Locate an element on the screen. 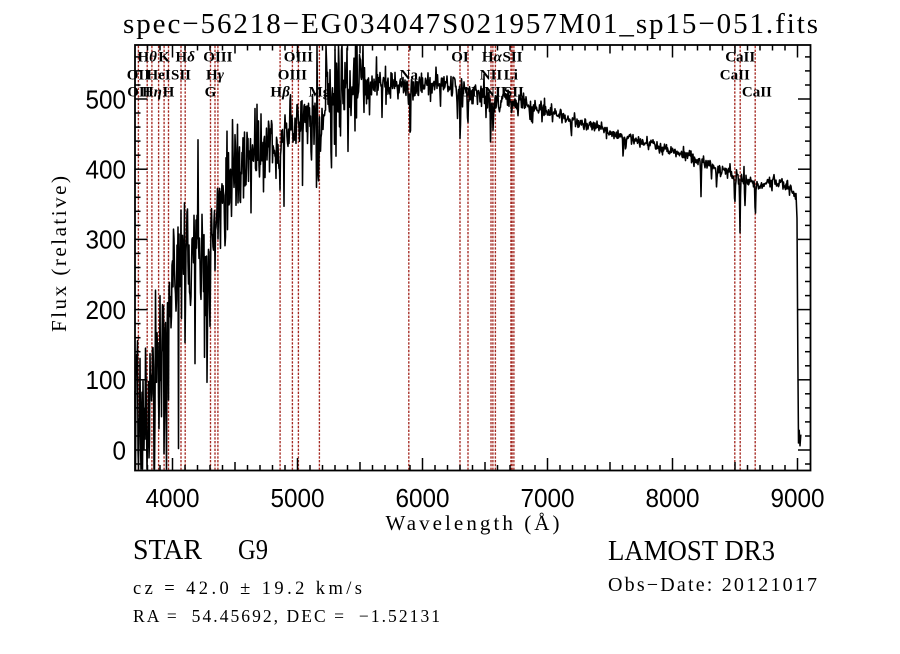 This screenshot has width=900, height=654. svg-text: Hδ is located at coordinates (186, 58).